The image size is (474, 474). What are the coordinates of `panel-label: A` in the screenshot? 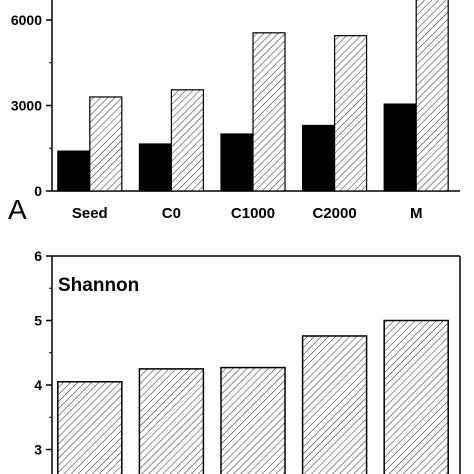 It's located at (17, 209).